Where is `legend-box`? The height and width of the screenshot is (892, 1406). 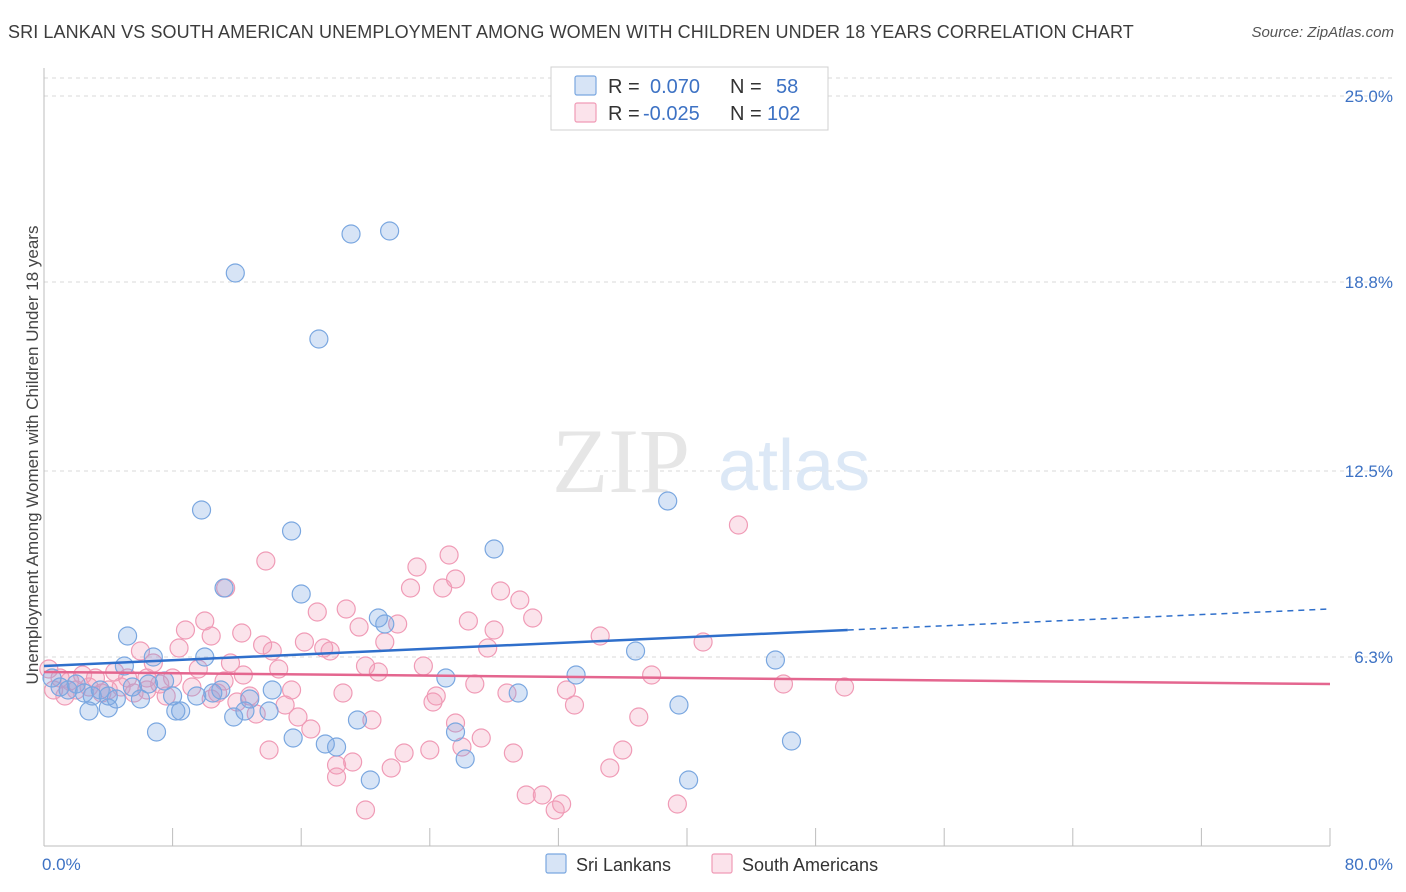
legend-box is located at coordinates (689, 98).